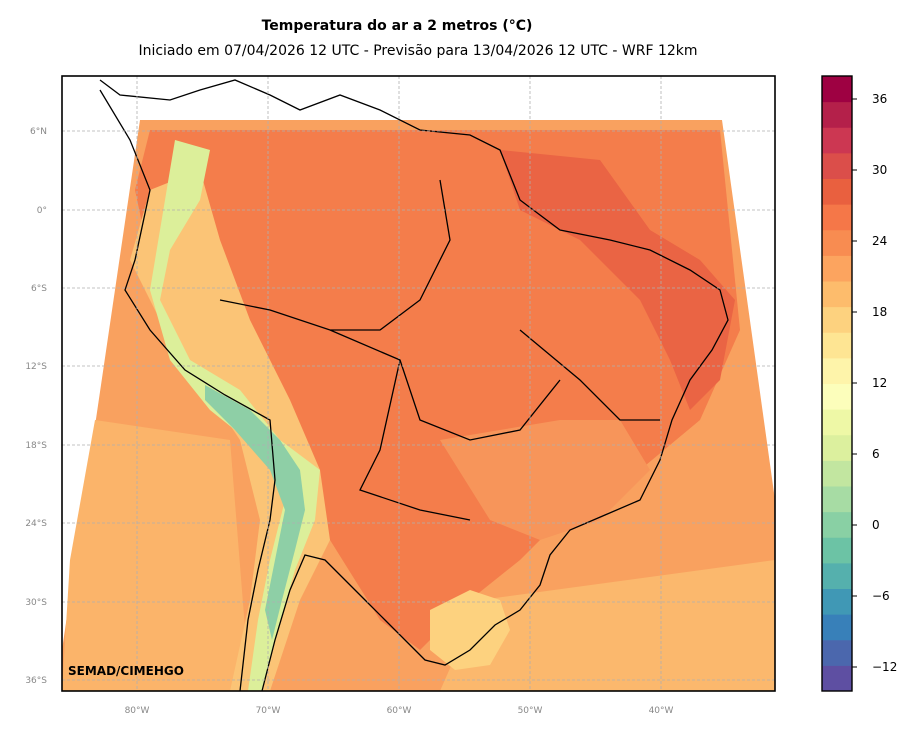 Image resolution: width=921 pixels, height=735 pixels. I want to click on lat-label: 24°S, so click(36, 524).